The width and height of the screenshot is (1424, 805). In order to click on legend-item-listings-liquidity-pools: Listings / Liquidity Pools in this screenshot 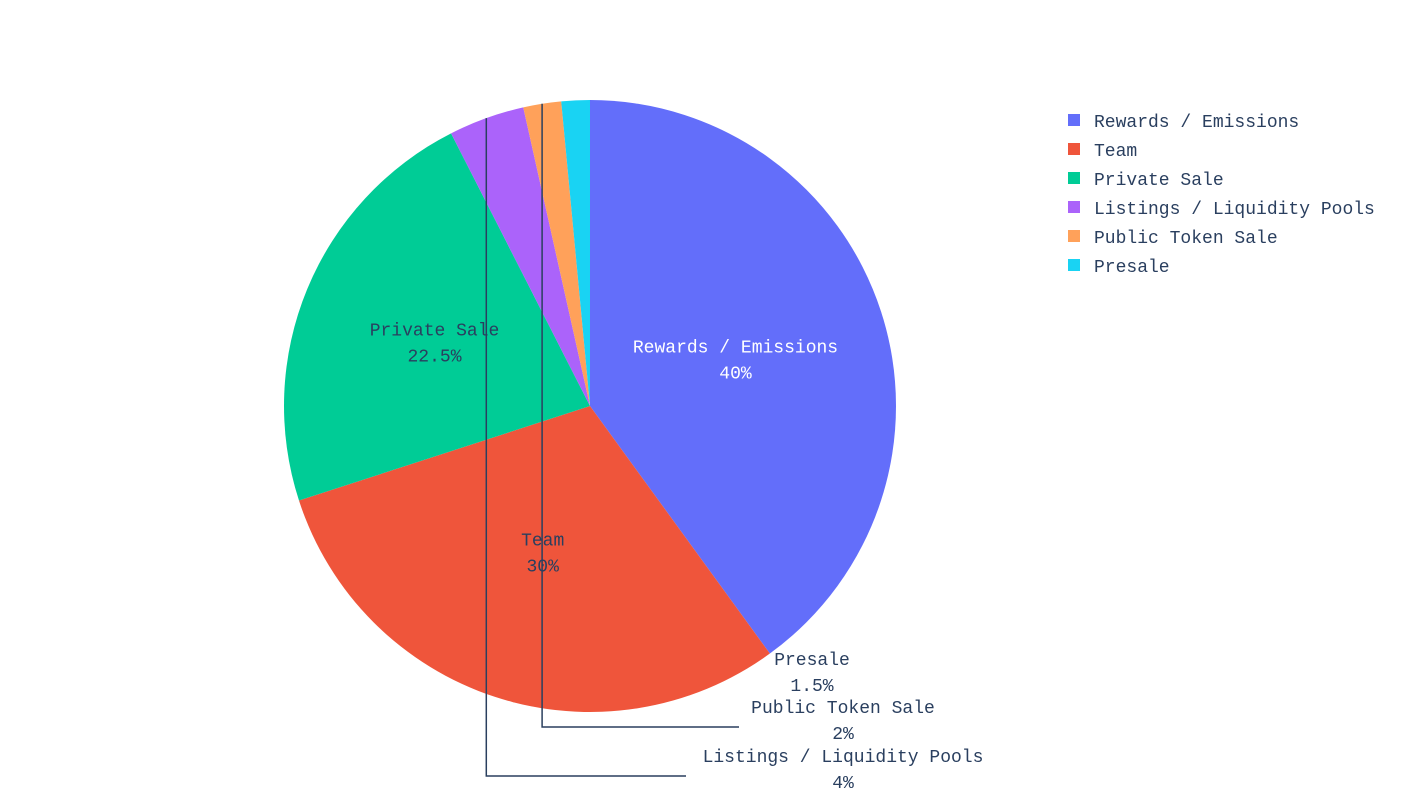, I will do `click(1221, 210)`.